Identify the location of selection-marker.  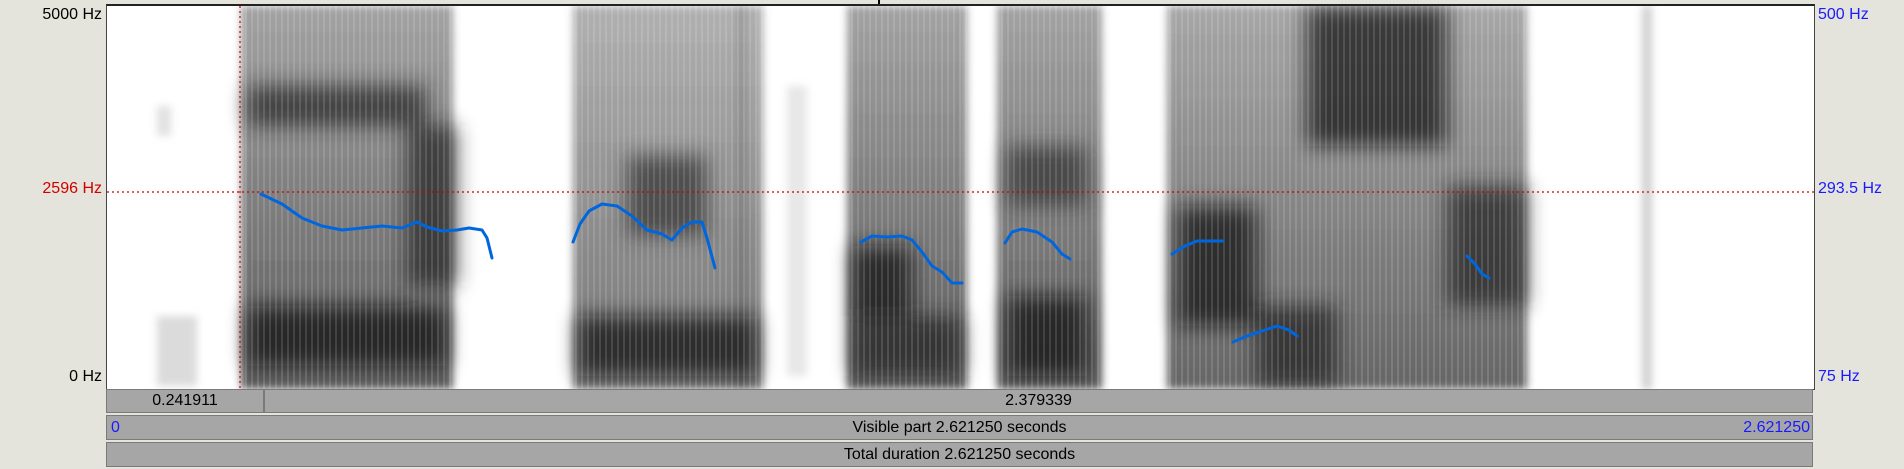
(879, 3).